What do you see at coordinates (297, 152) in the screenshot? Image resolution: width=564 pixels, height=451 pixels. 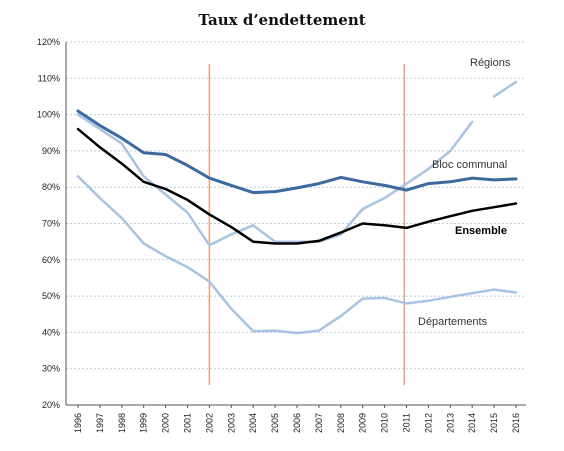 I see `series-line-bloc-communal` at bounding box center [297, 152].